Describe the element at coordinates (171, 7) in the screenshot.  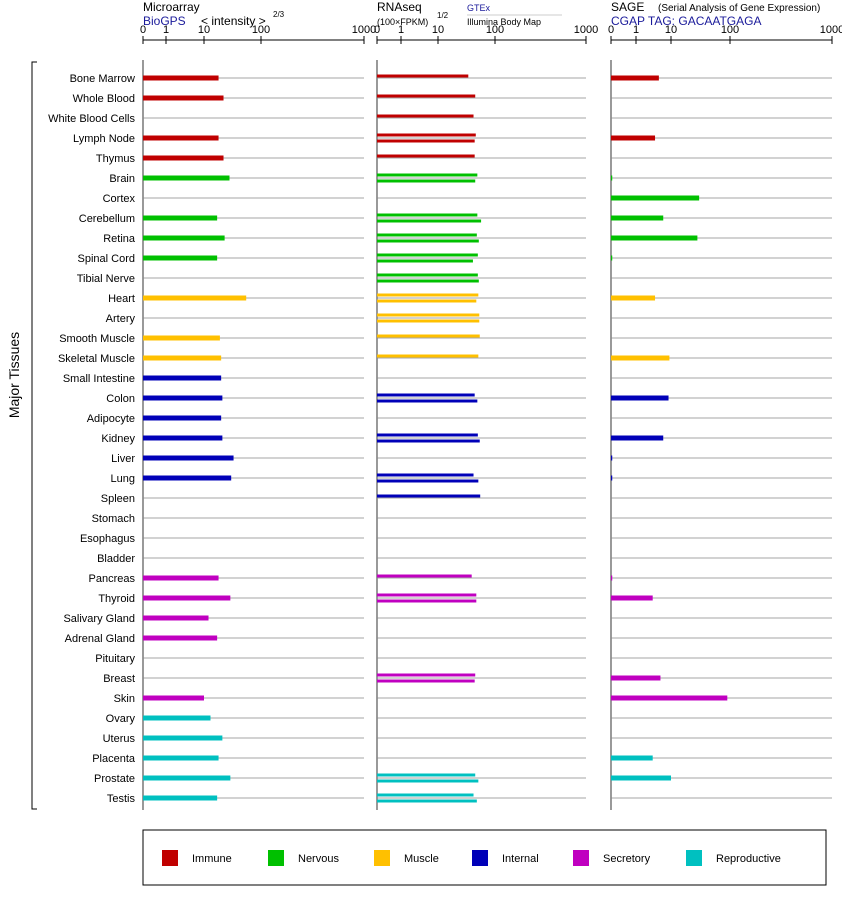
I see `microarray-title: Microarray` at that location.